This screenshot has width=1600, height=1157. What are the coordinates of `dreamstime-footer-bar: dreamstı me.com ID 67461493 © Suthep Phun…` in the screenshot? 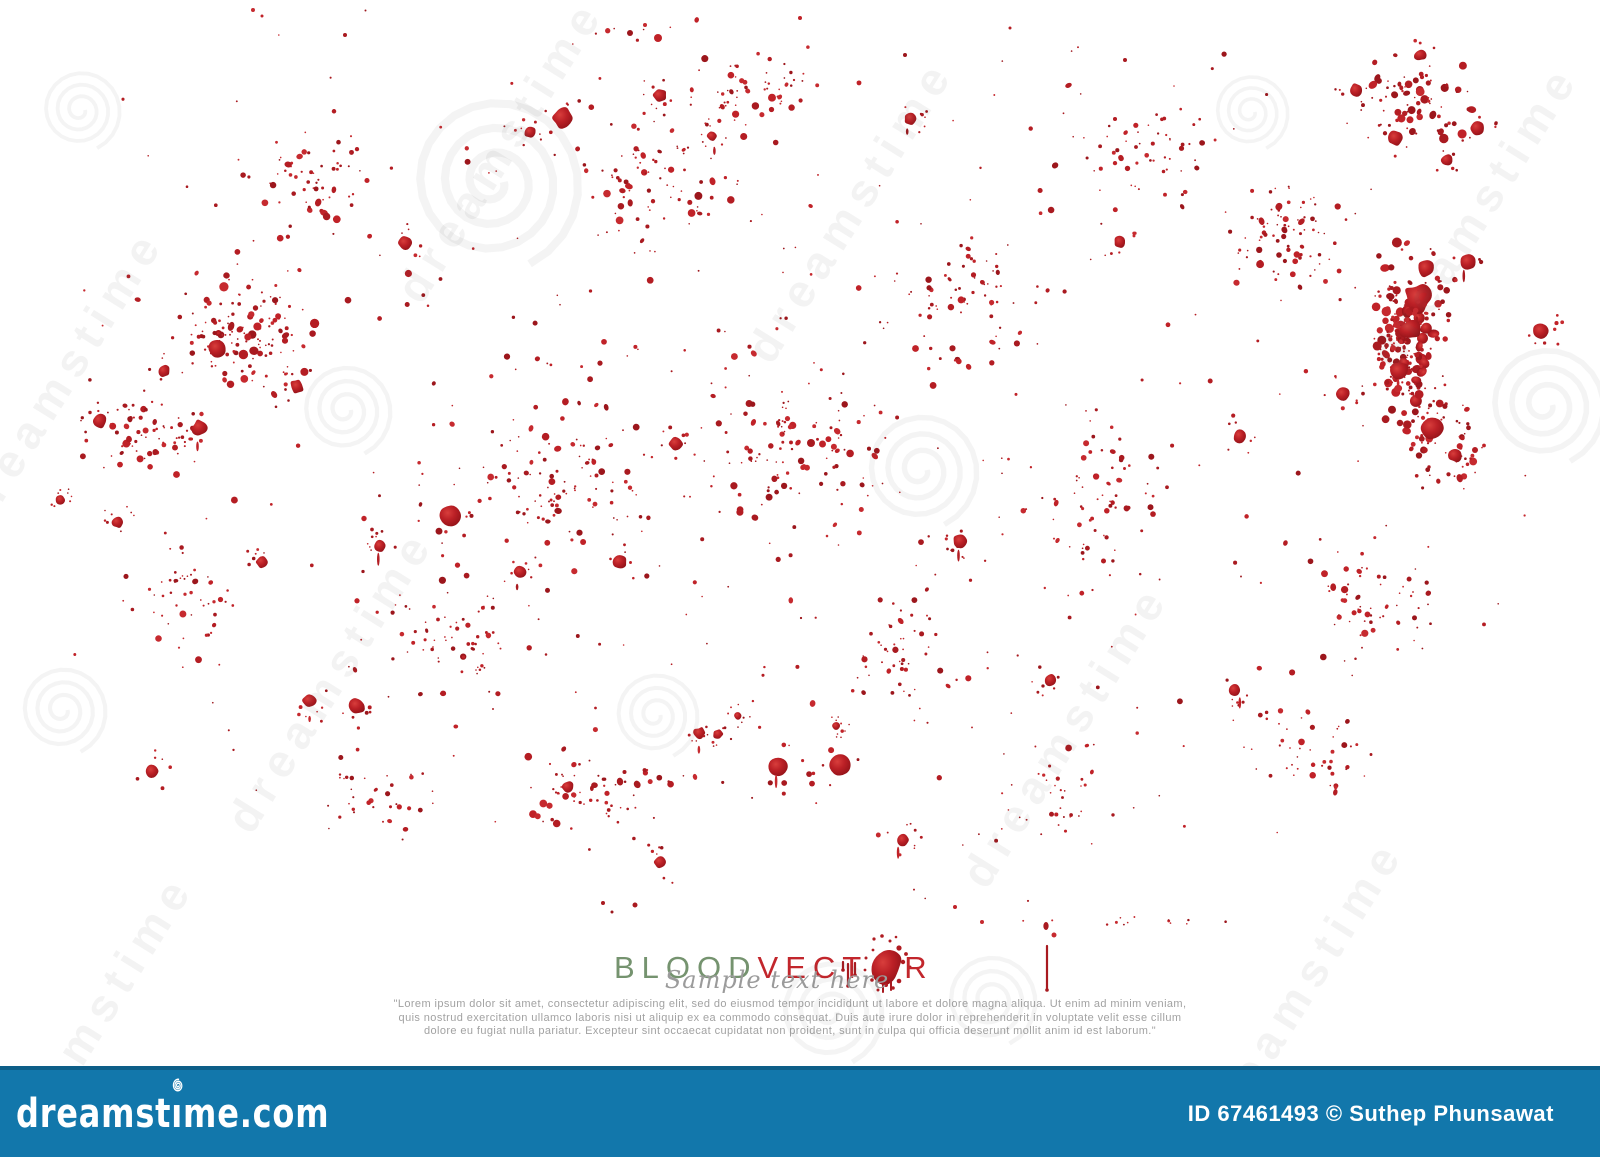 It's located at (800, 1111).